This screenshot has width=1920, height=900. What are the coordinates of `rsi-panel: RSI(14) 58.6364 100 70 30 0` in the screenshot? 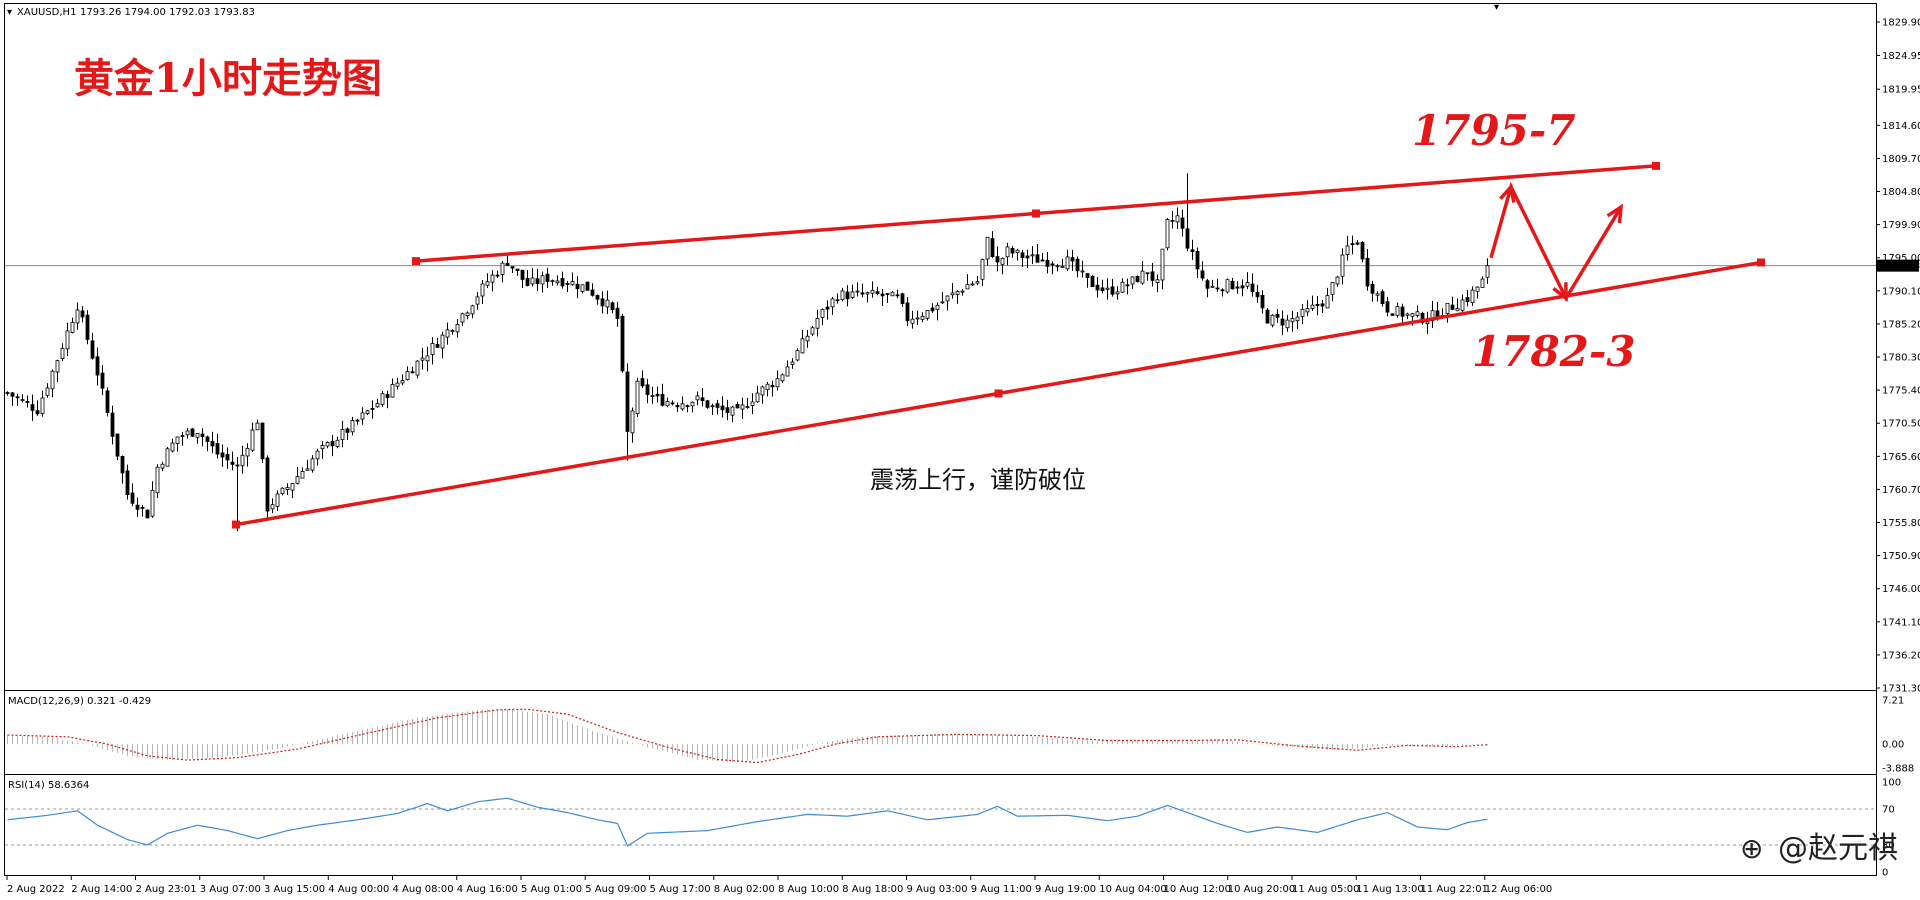 It's located at (953, 828).